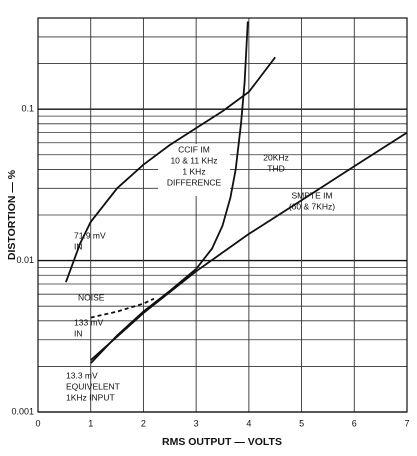 The width and height of the screenshot is (417, 456). Describe the element at coordinates (193, 160) in the screenshot. I see `annotation: 10 & 11 KHz` at that location.